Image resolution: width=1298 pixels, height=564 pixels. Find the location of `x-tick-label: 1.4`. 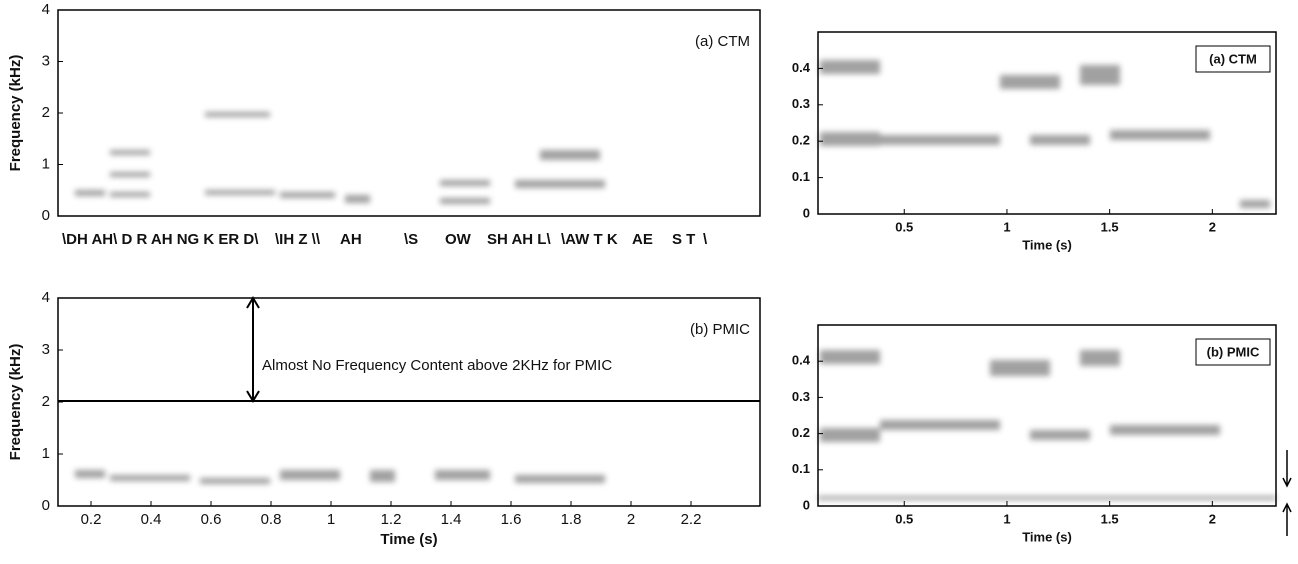

x-tick-label: 1.4 is located at coordinates (451, 519).